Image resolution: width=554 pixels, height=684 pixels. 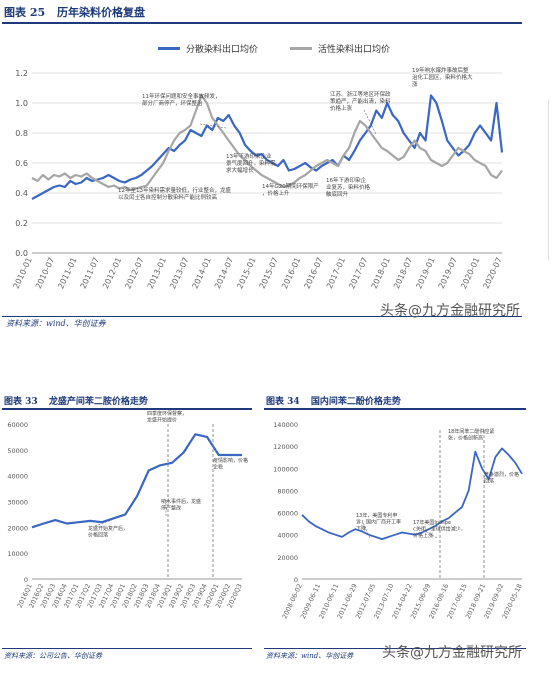 I want to click on x-tick-label: 2019-01, so click(x=425, y=273).